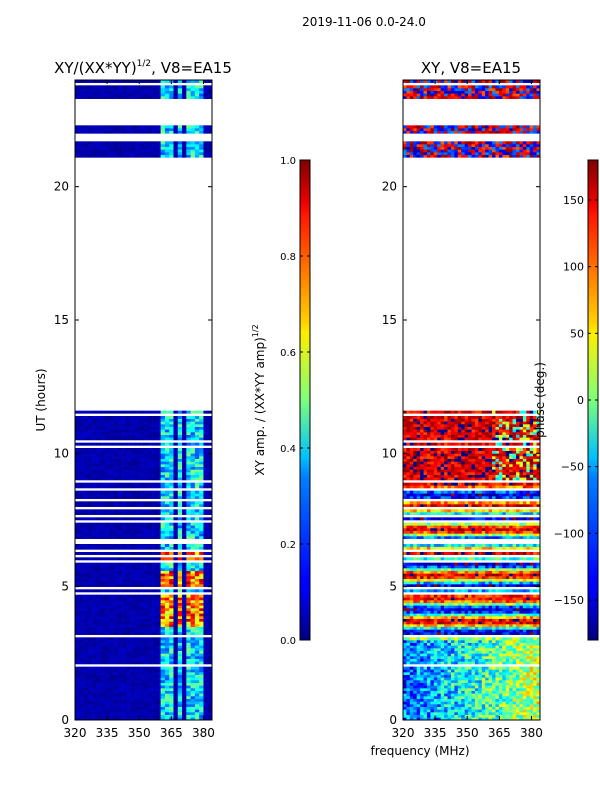 Image resolution: width=600 pixels, height=800 pixels. Describe the element at coordinates (364, 22) in the screenshot. I see `figure-suptitle: 2019-11-06 0.0-24.0` at that location.